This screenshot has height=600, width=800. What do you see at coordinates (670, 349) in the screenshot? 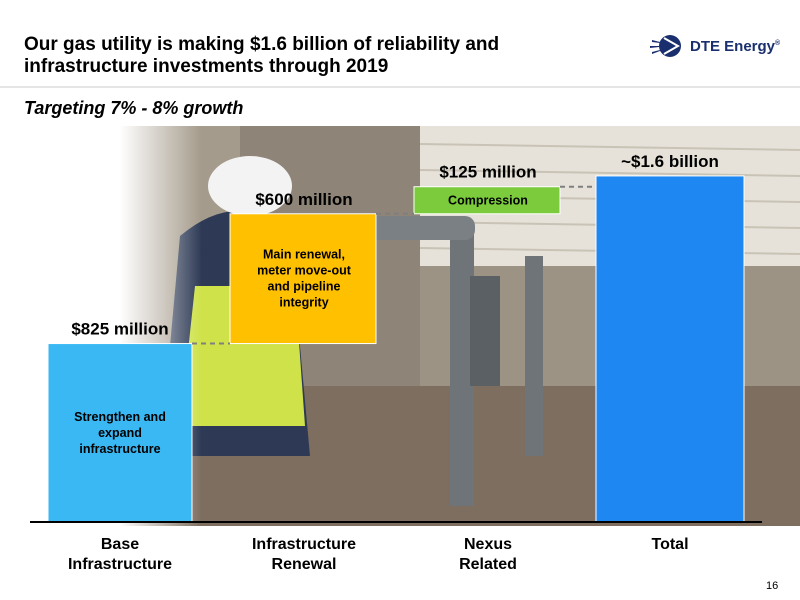
I see `bar-total` at bounding box center [670, 349].